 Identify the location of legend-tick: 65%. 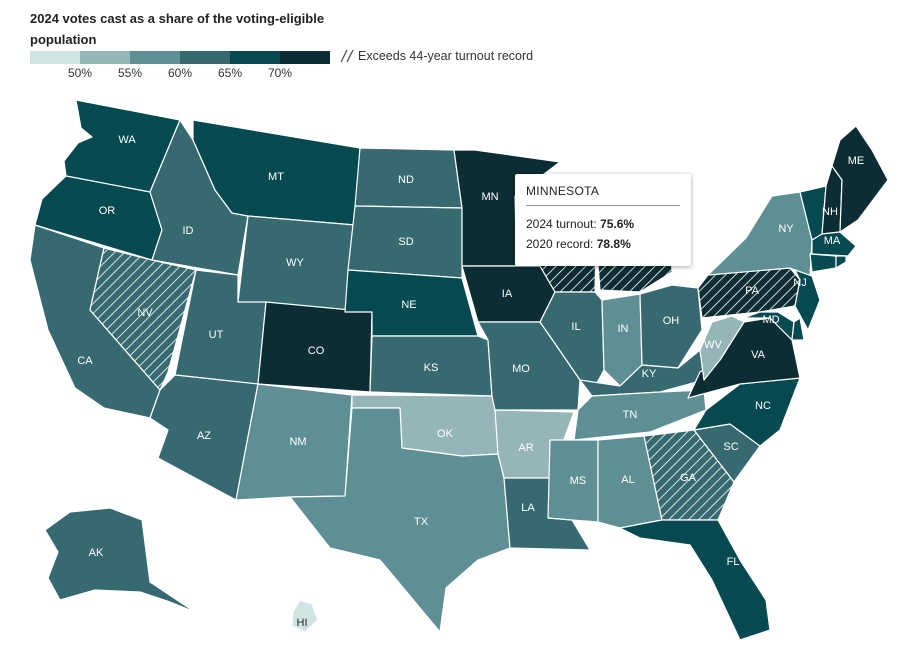
(230, 73).